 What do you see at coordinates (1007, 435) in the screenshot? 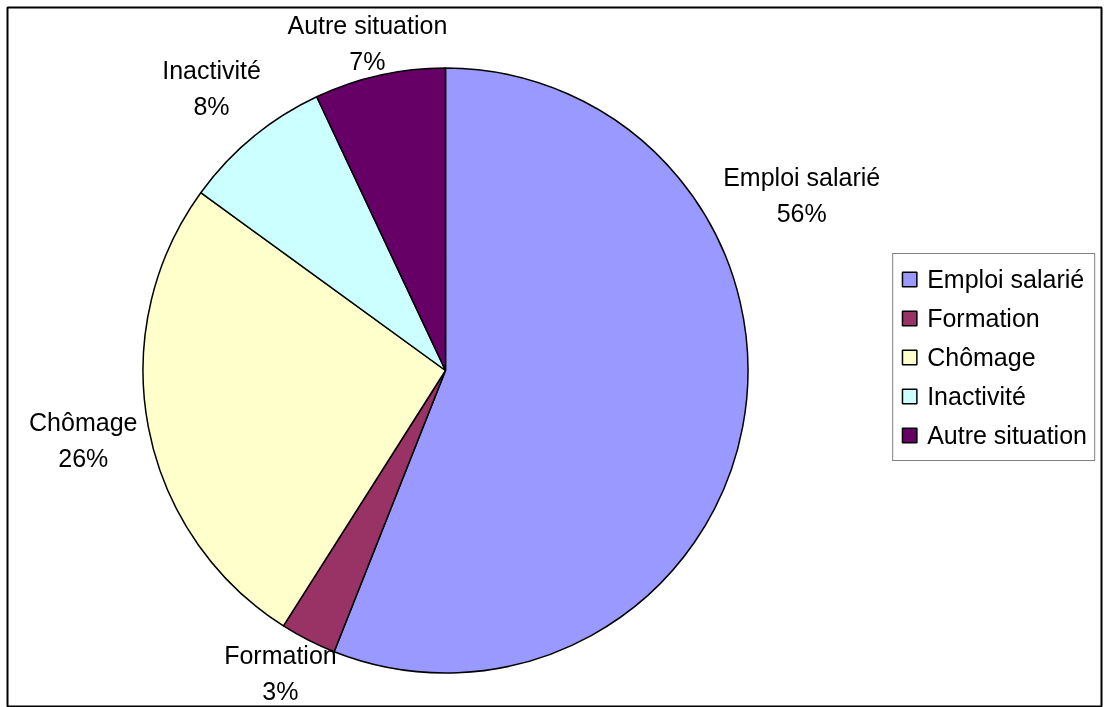
I see `legend-label: Autre situation` at bounding box center [1007, 435].